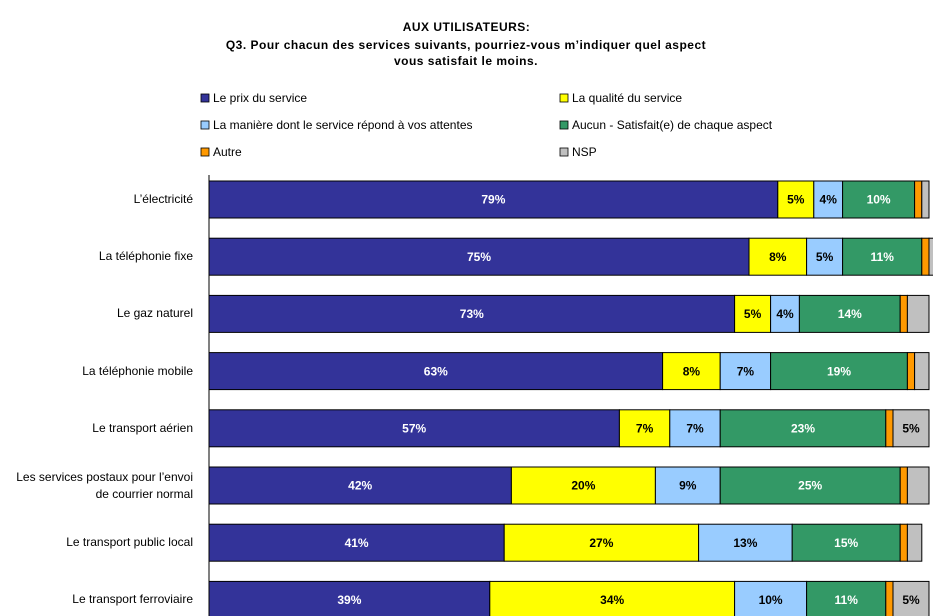  What do you see at coordinates (129, 542) in the screenshot?
I see `category-label: Le transport public local` at bounding box center [129, 542].